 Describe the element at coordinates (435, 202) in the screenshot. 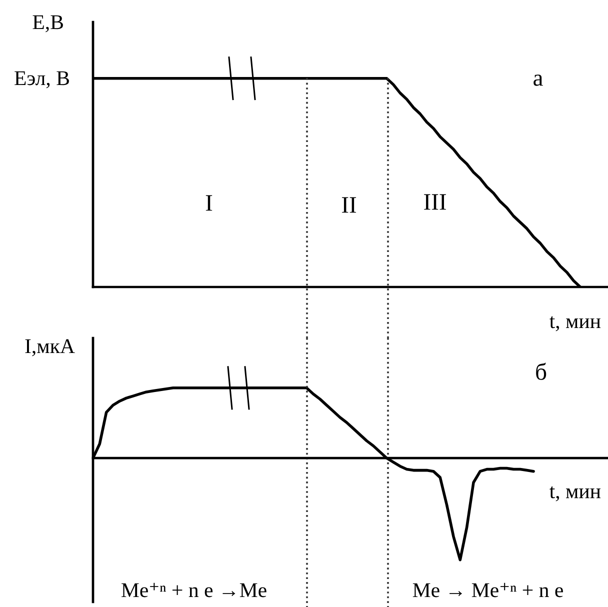

I see `annotation: III` at that location.